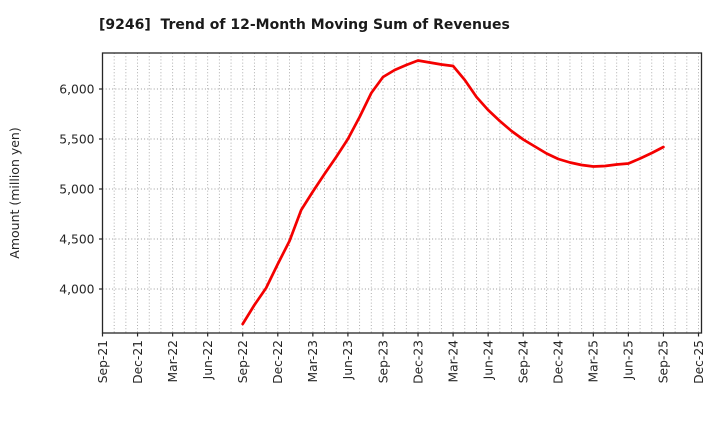 This screenshot has width=720, height=440. I want to click on x-tick-label: Mar-25, so click(594, 361).